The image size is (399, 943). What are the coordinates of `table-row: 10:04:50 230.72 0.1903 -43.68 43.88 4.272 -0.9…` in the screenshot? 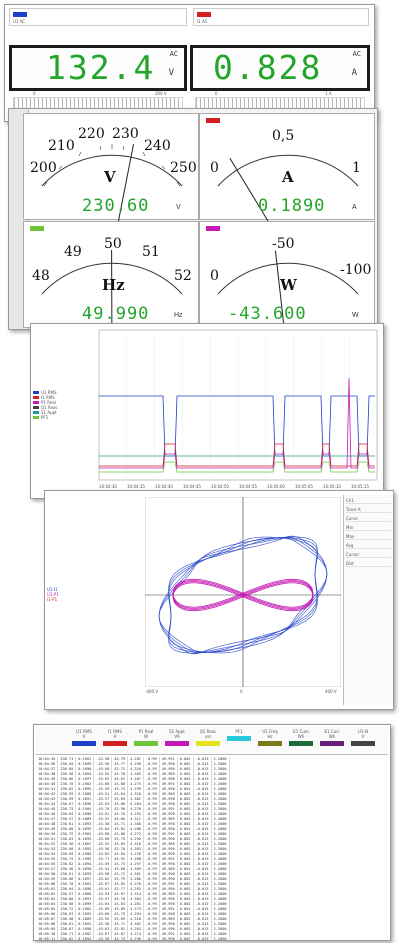 It's located at (133, 834).